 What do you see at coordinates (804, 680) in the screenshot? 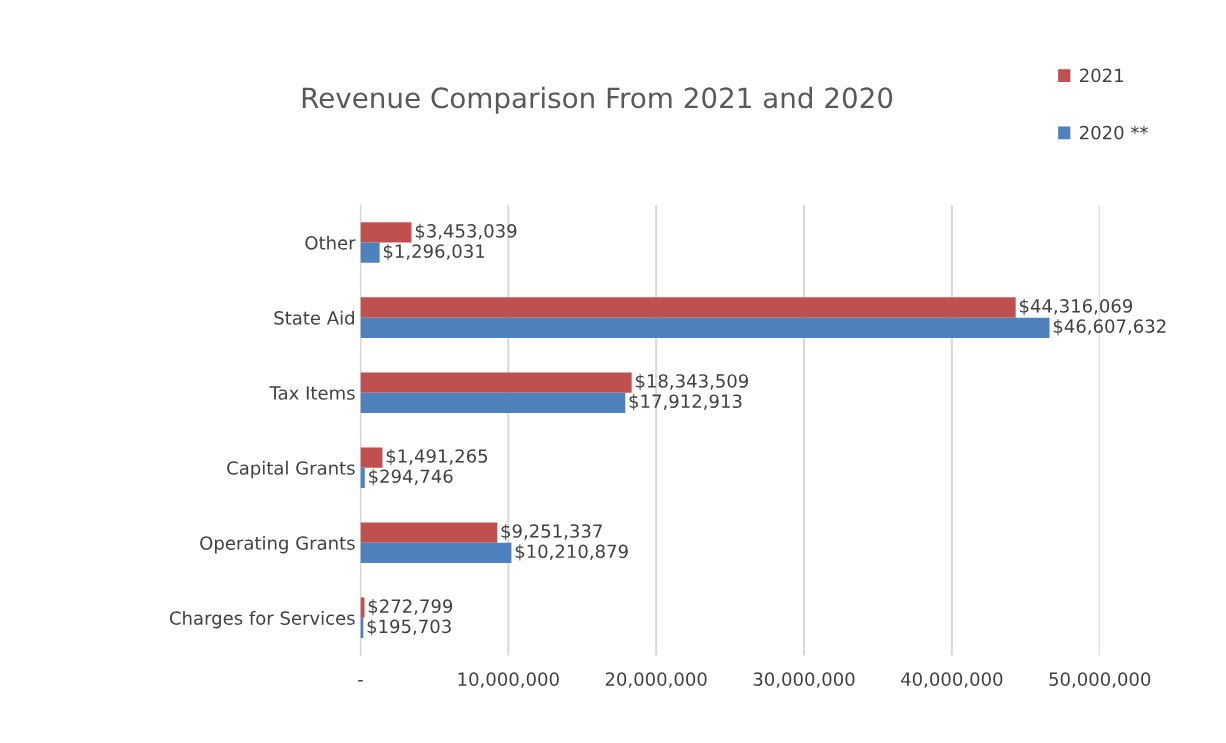
I see `x-tick-label: 30,000,000` at bounding box center [804, 680].